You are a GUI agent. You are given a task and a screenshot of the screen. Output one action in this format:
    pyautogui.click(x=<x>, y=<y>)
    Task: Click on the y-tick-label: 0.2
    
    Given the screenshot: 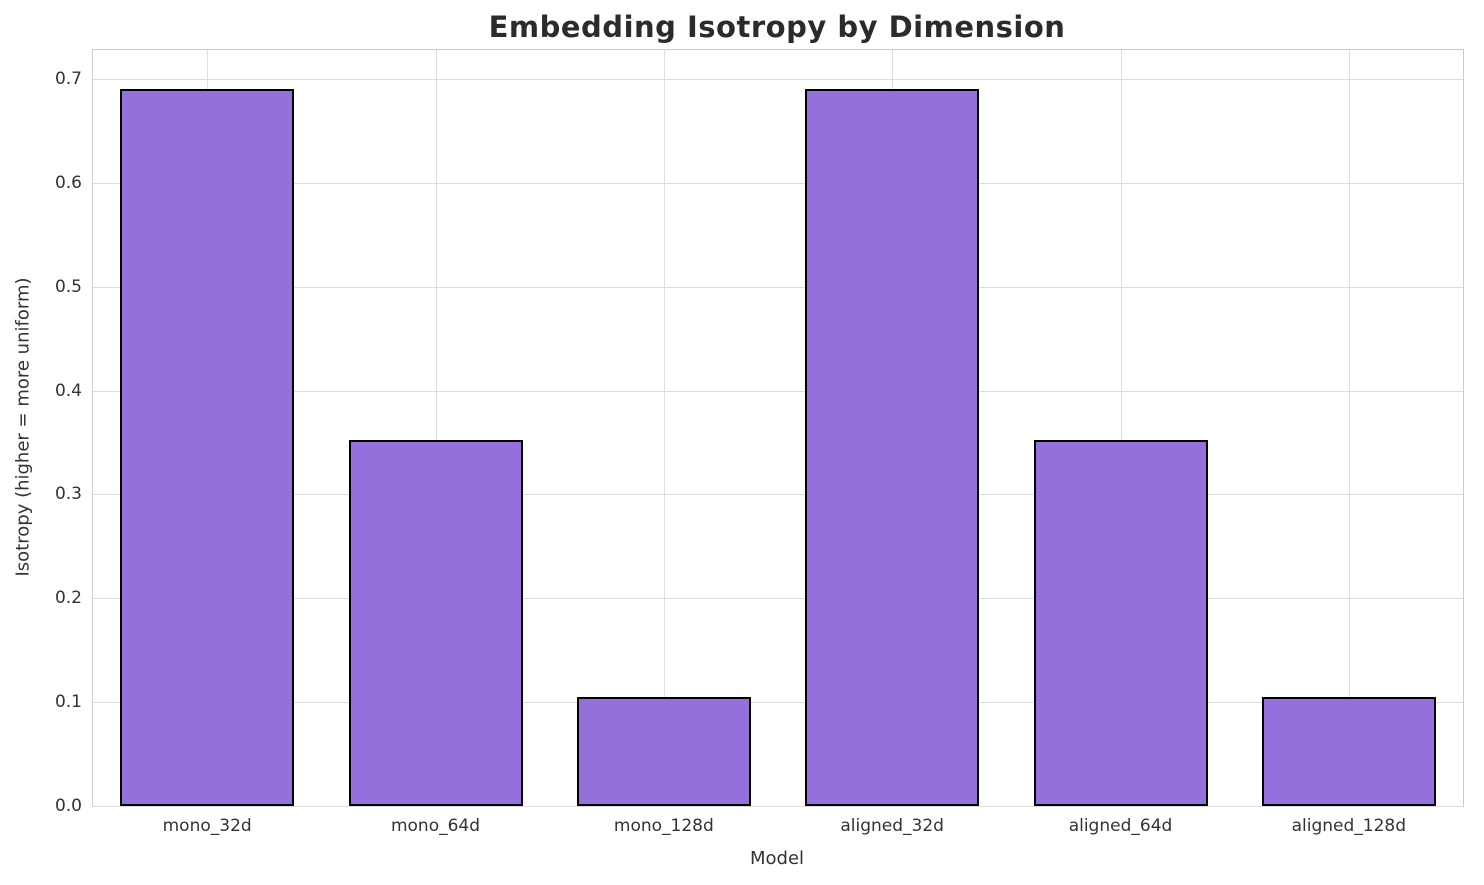 What is the action you would take?
    pyautogui.click(x=68, y=598)
    